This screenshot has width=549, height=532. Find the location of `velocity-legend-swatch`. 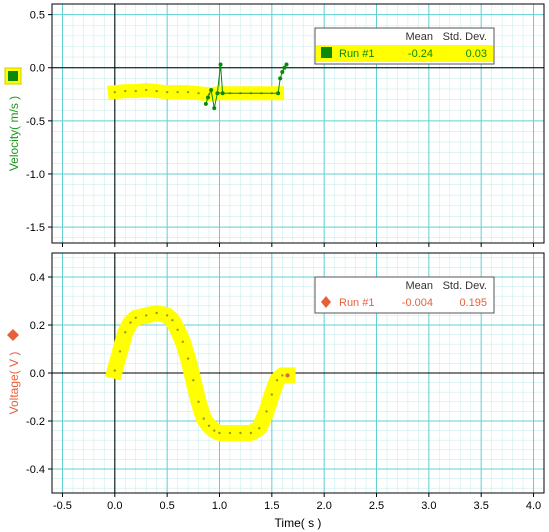

velocity-legend-swatch is located at coordinates (326, 52).